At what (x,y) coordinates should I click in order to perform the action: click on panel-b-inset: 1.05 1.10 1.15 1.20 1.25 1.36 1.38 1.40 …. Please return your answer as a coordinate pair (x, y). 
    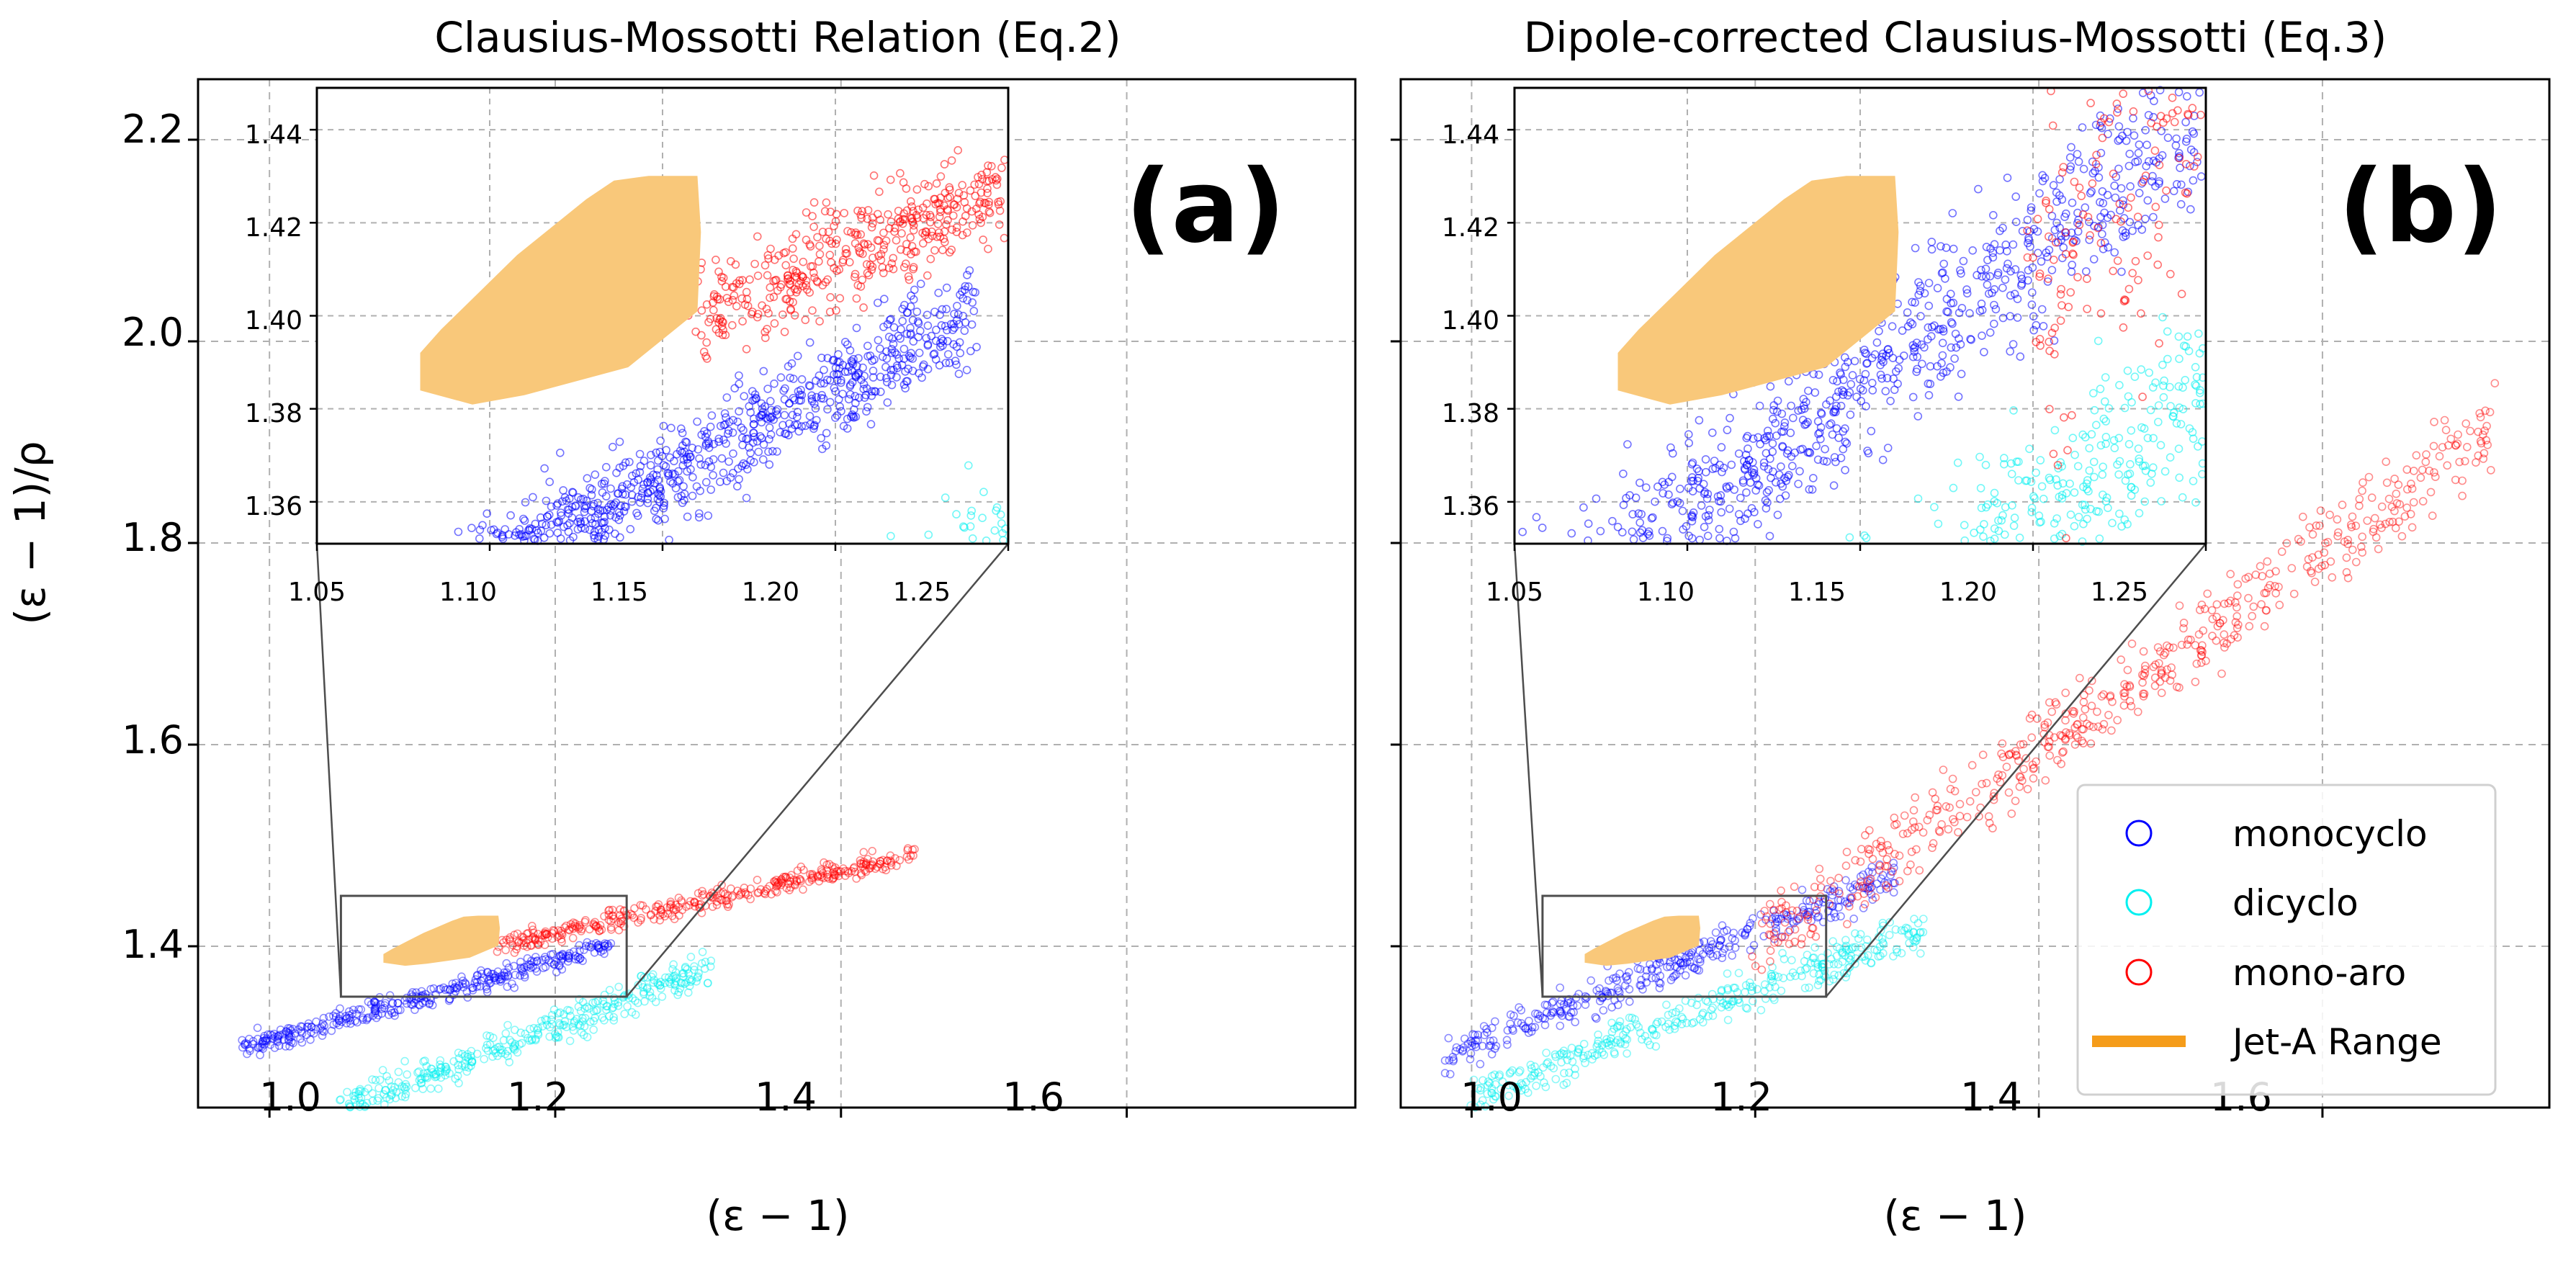
    Looking at the image, I should click on (1824, 347).